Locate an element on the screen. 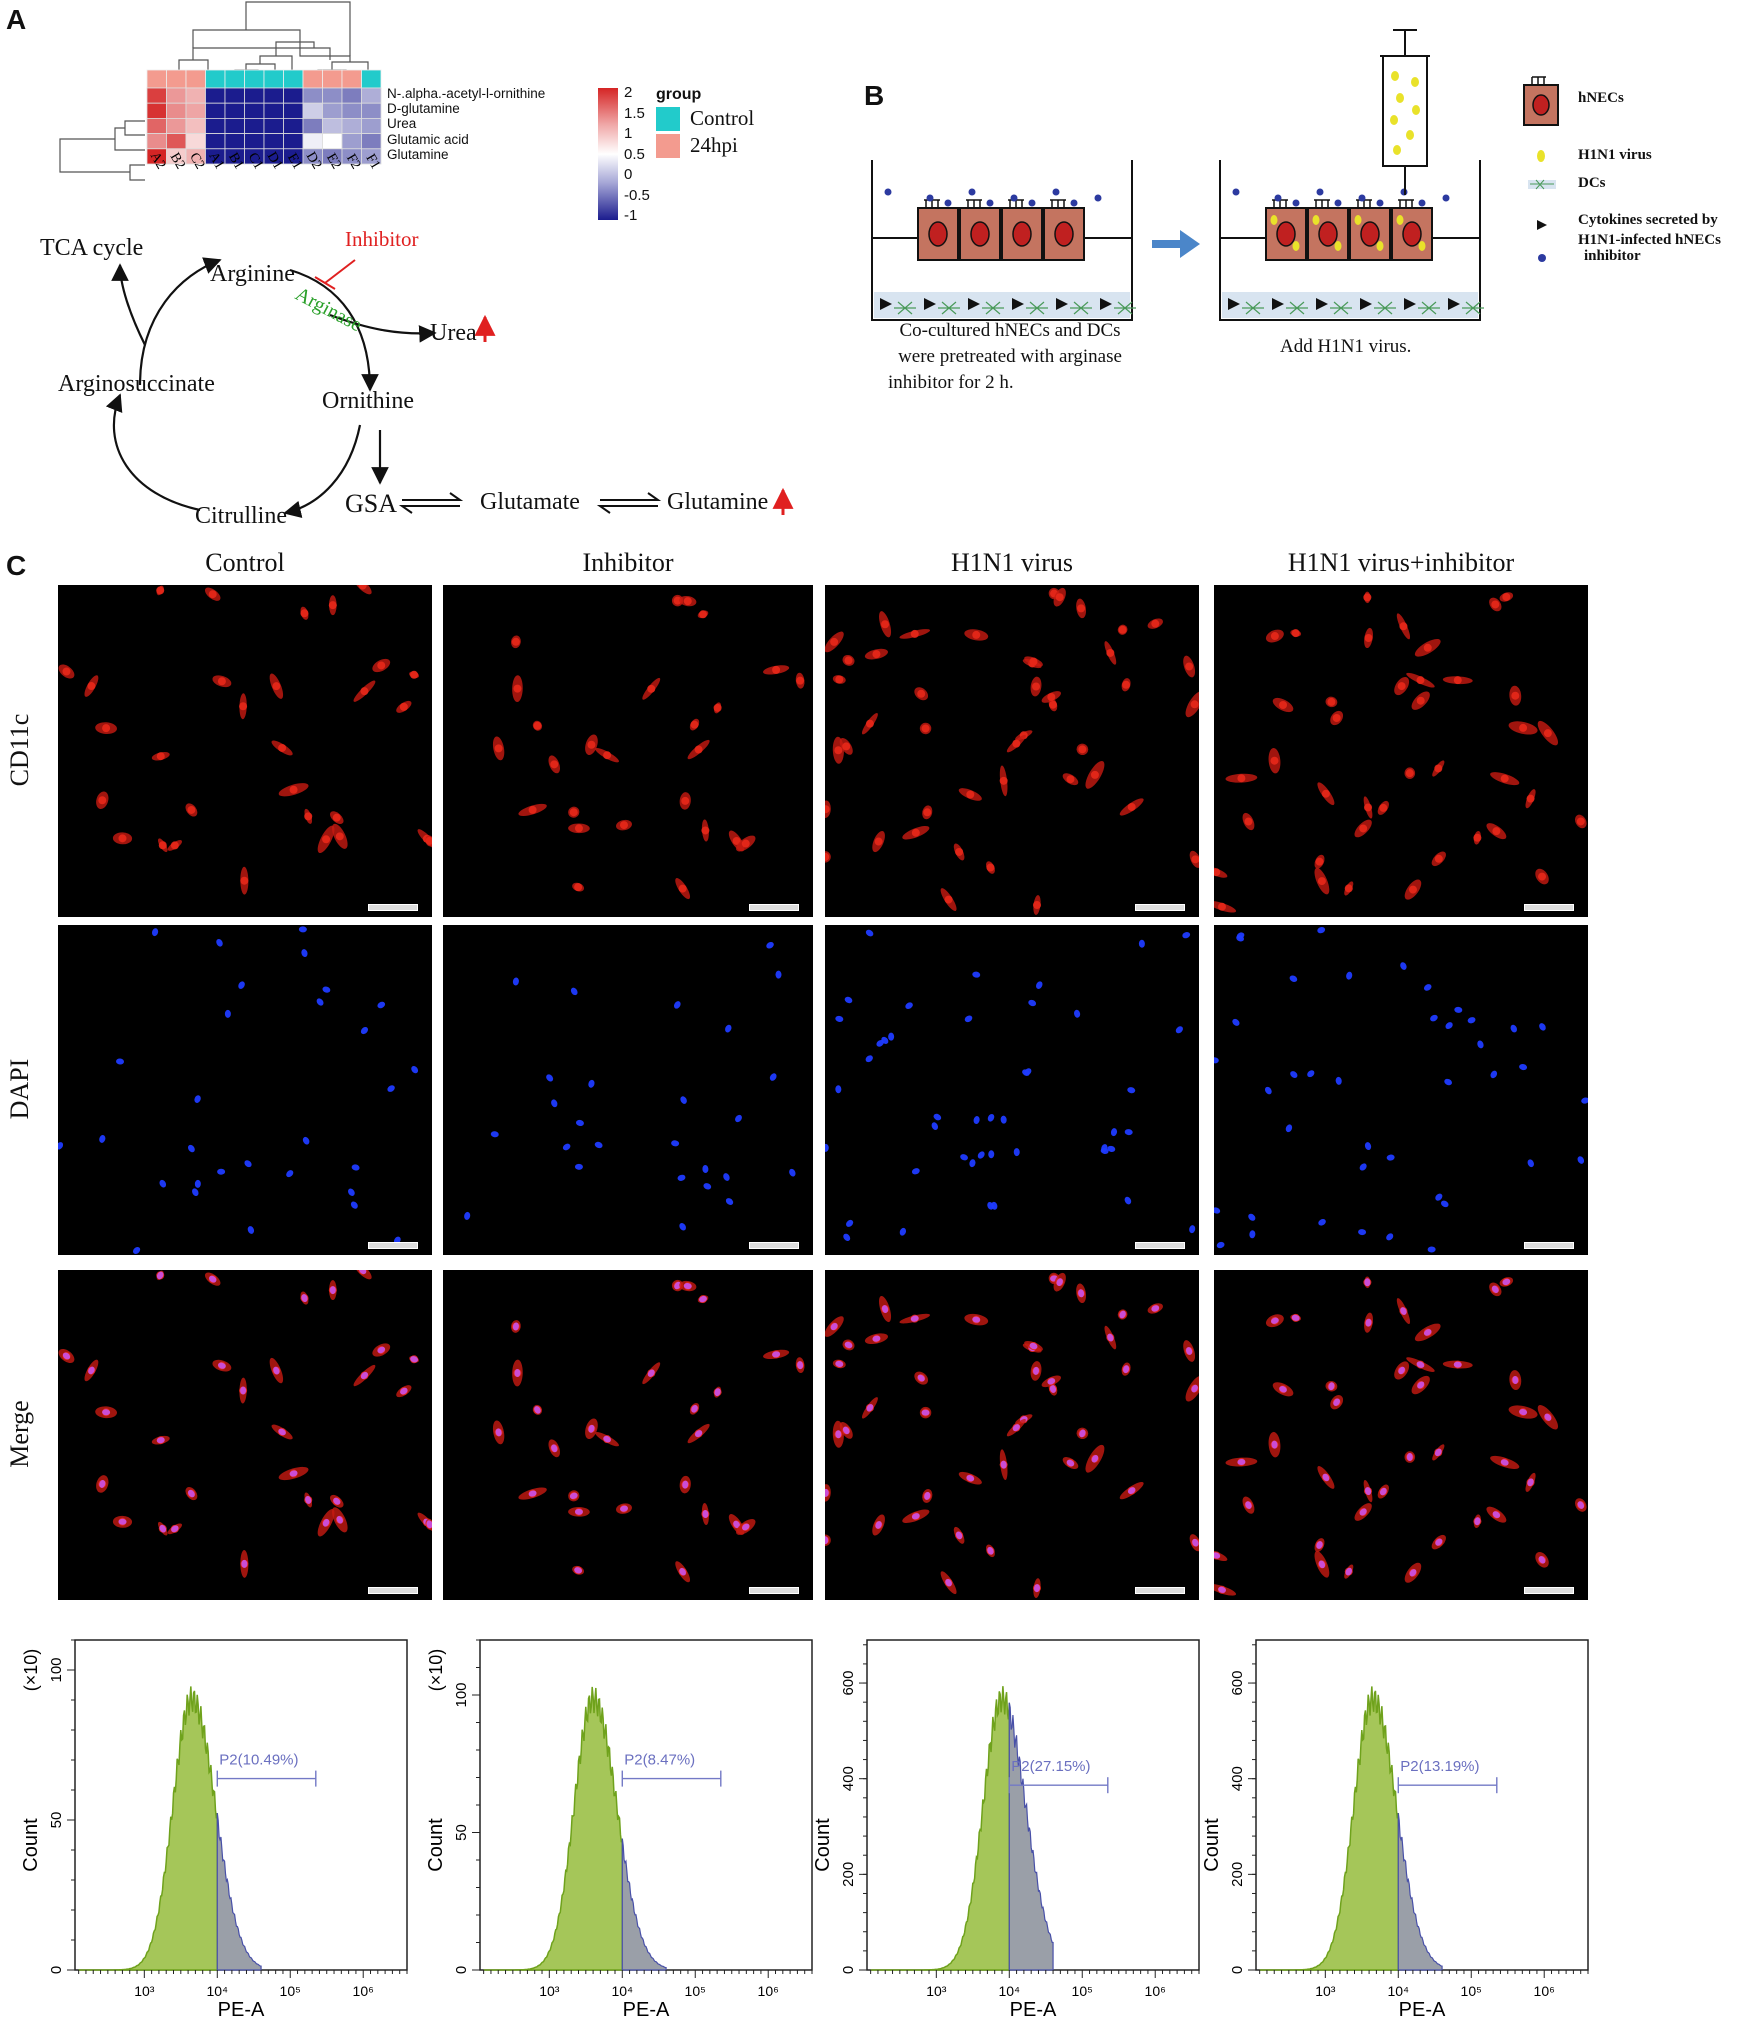 The width and height of the screenshot is (1752, 2020). x-tick-label: 10³ is located at coordinates (549, 1991).